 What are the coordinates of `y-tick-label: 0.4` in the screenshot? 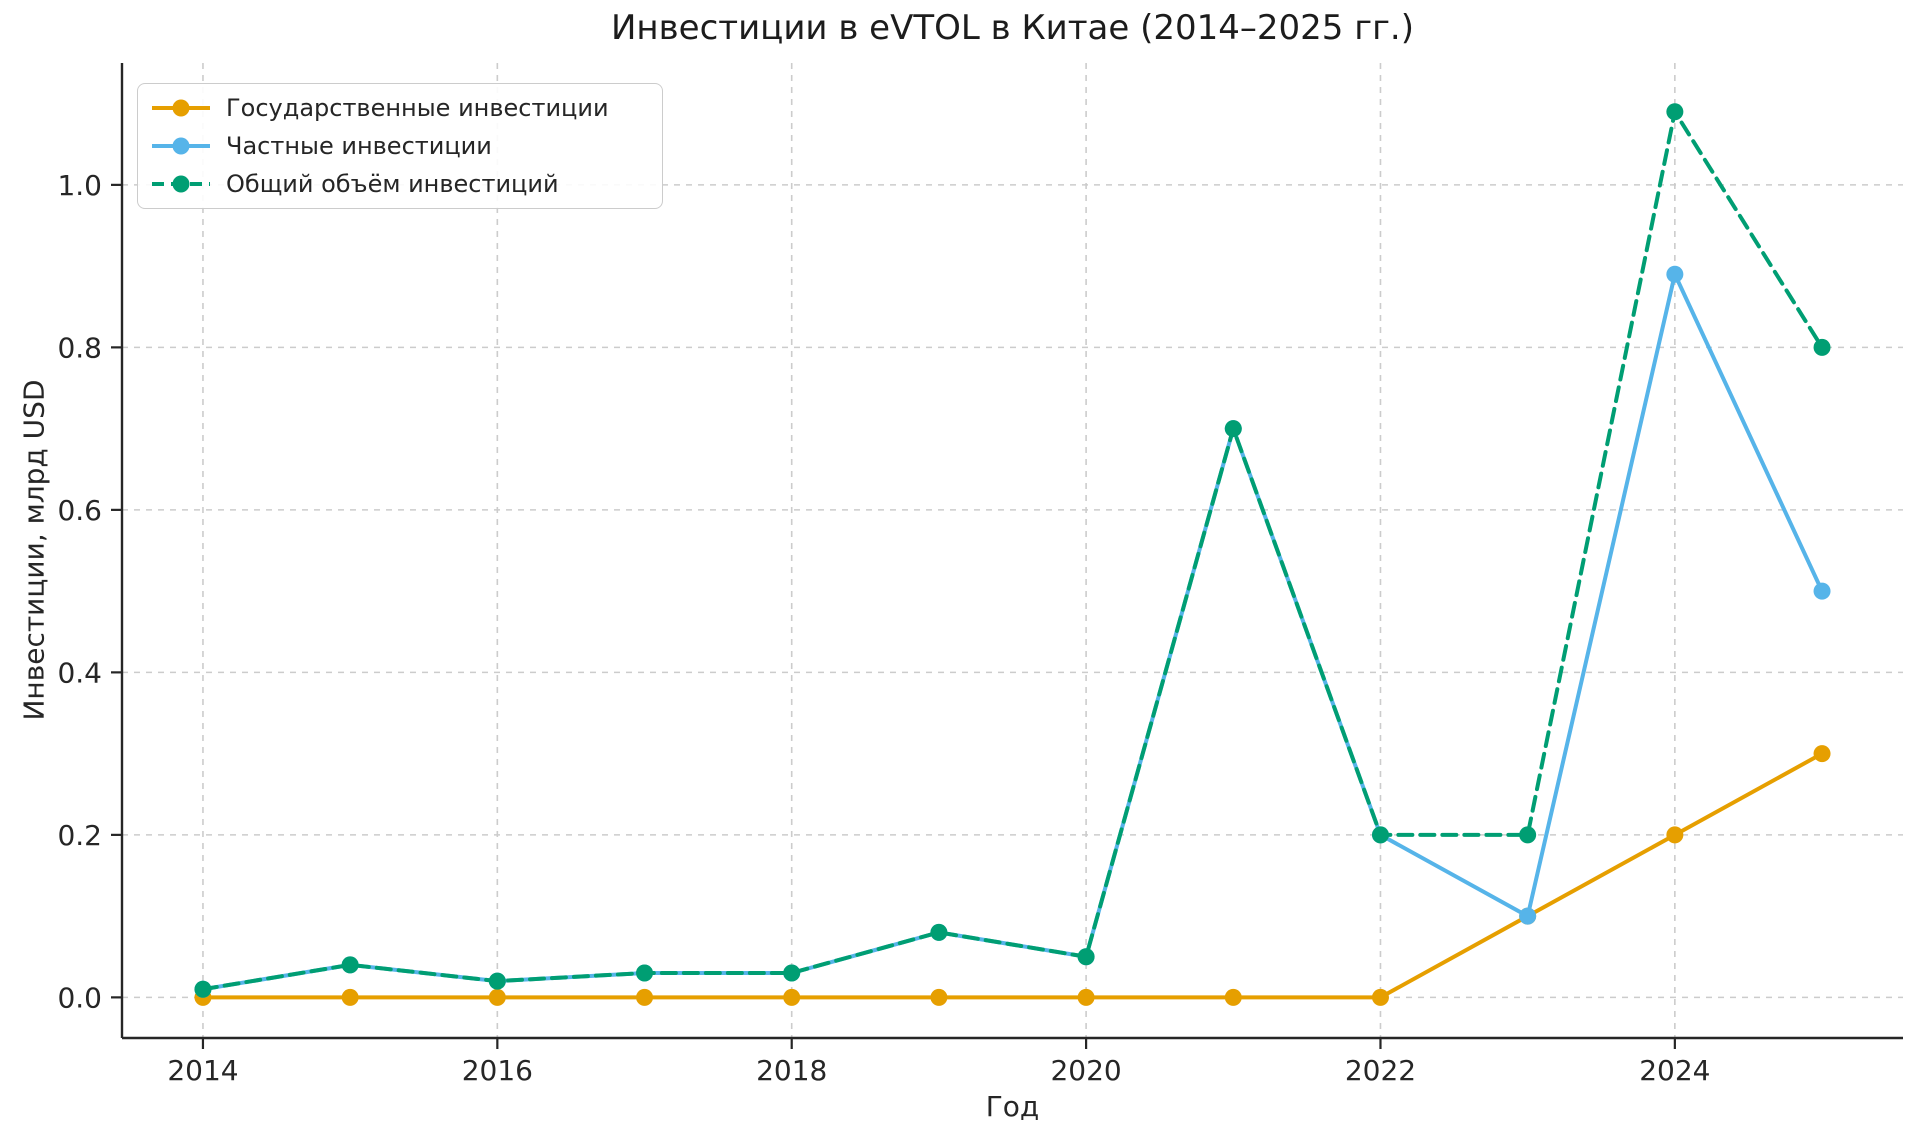 It's located at (79, 672).